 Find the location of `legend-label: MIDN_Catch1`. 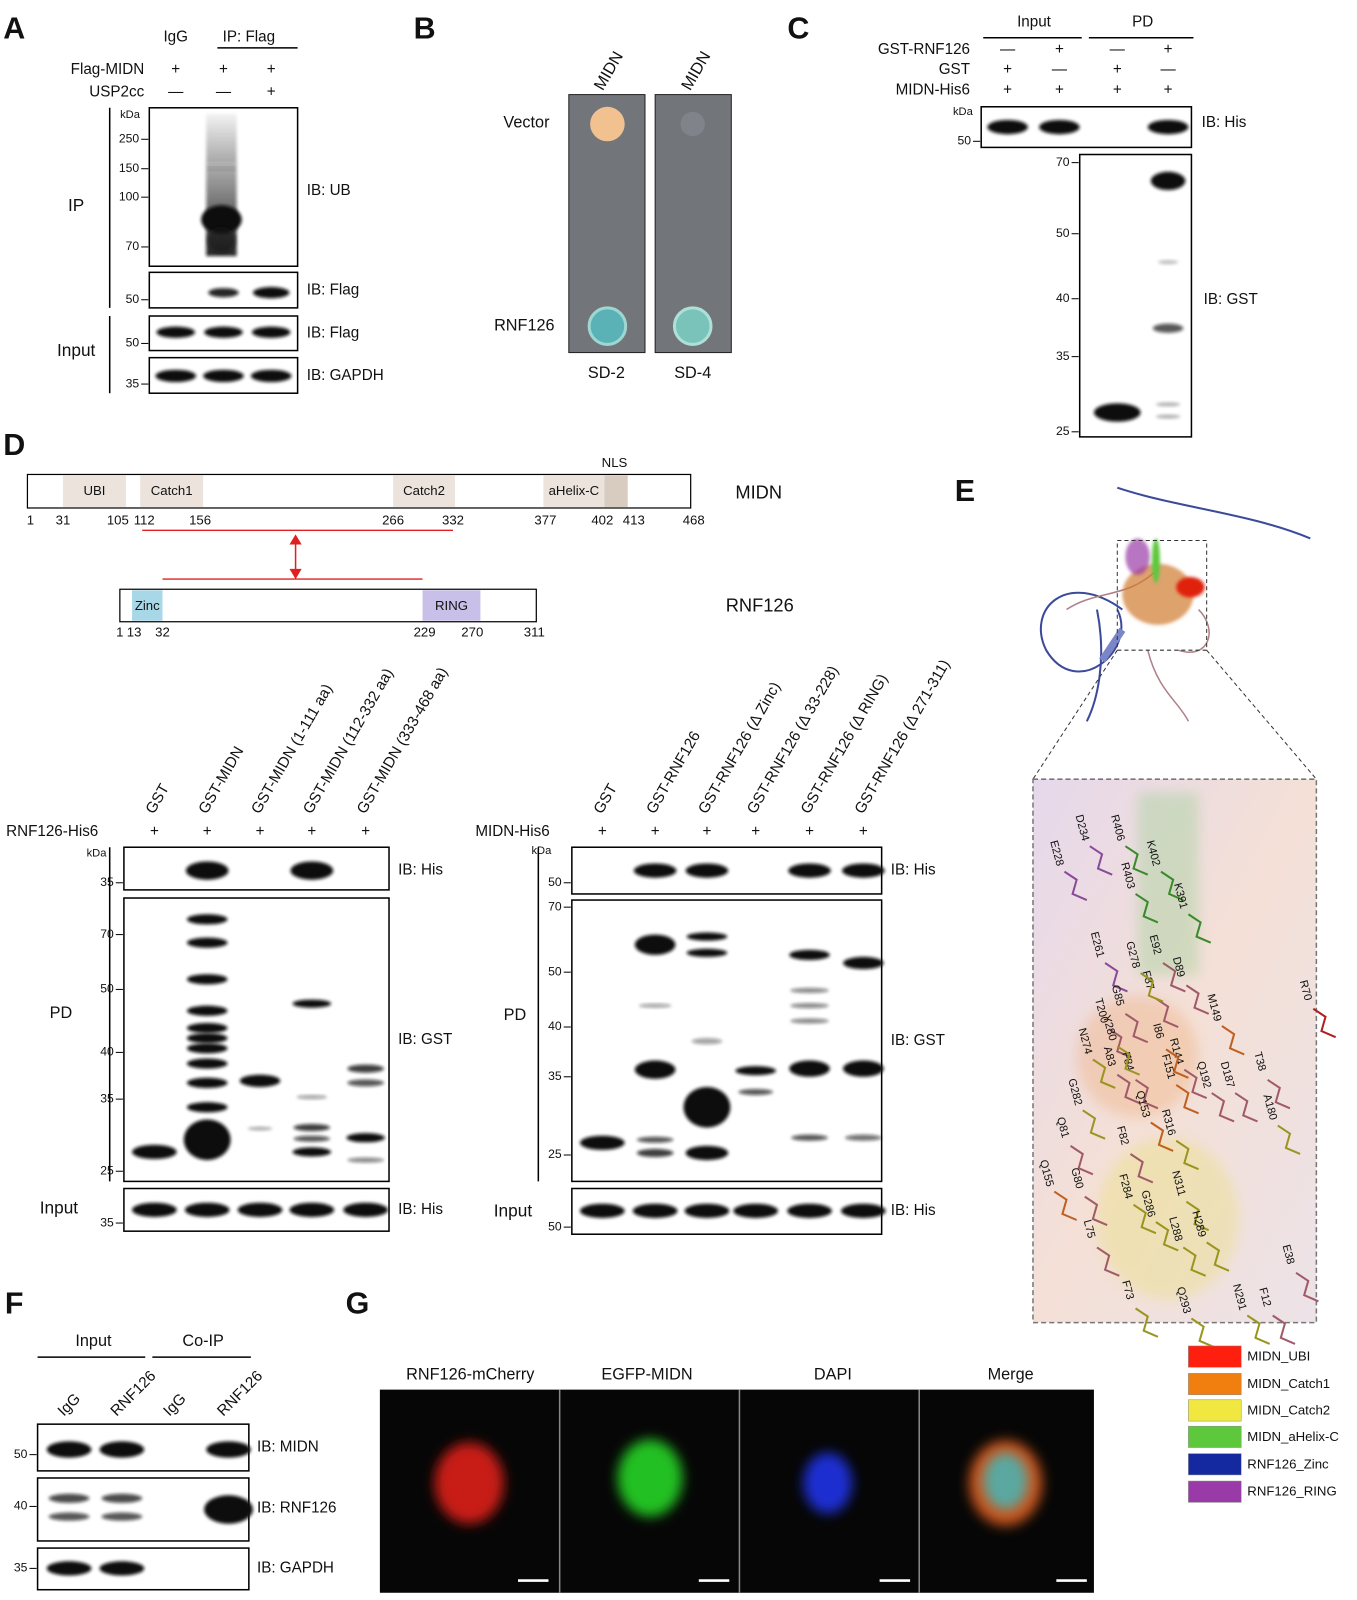

legend-label: MIDN_Catch1 is located at coordinates (1288, 1383).